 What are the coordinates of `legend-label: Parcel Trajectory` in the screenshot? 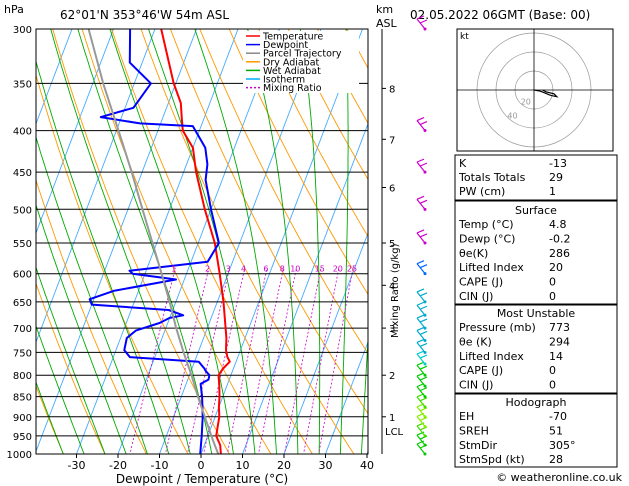 It's located at (302, 54).